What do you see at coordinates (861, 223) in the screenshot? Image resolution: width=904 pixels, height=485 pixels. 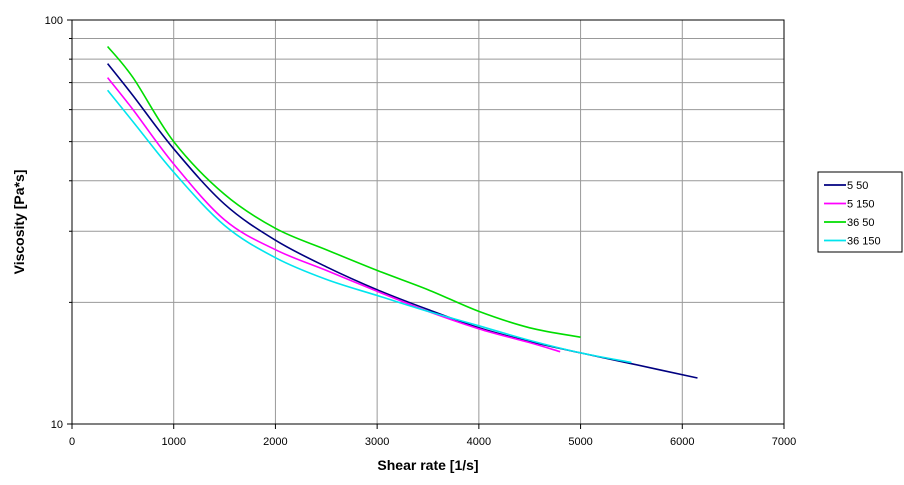 I see `legend-label-3: 36 50` at bounding box center [861, 223].